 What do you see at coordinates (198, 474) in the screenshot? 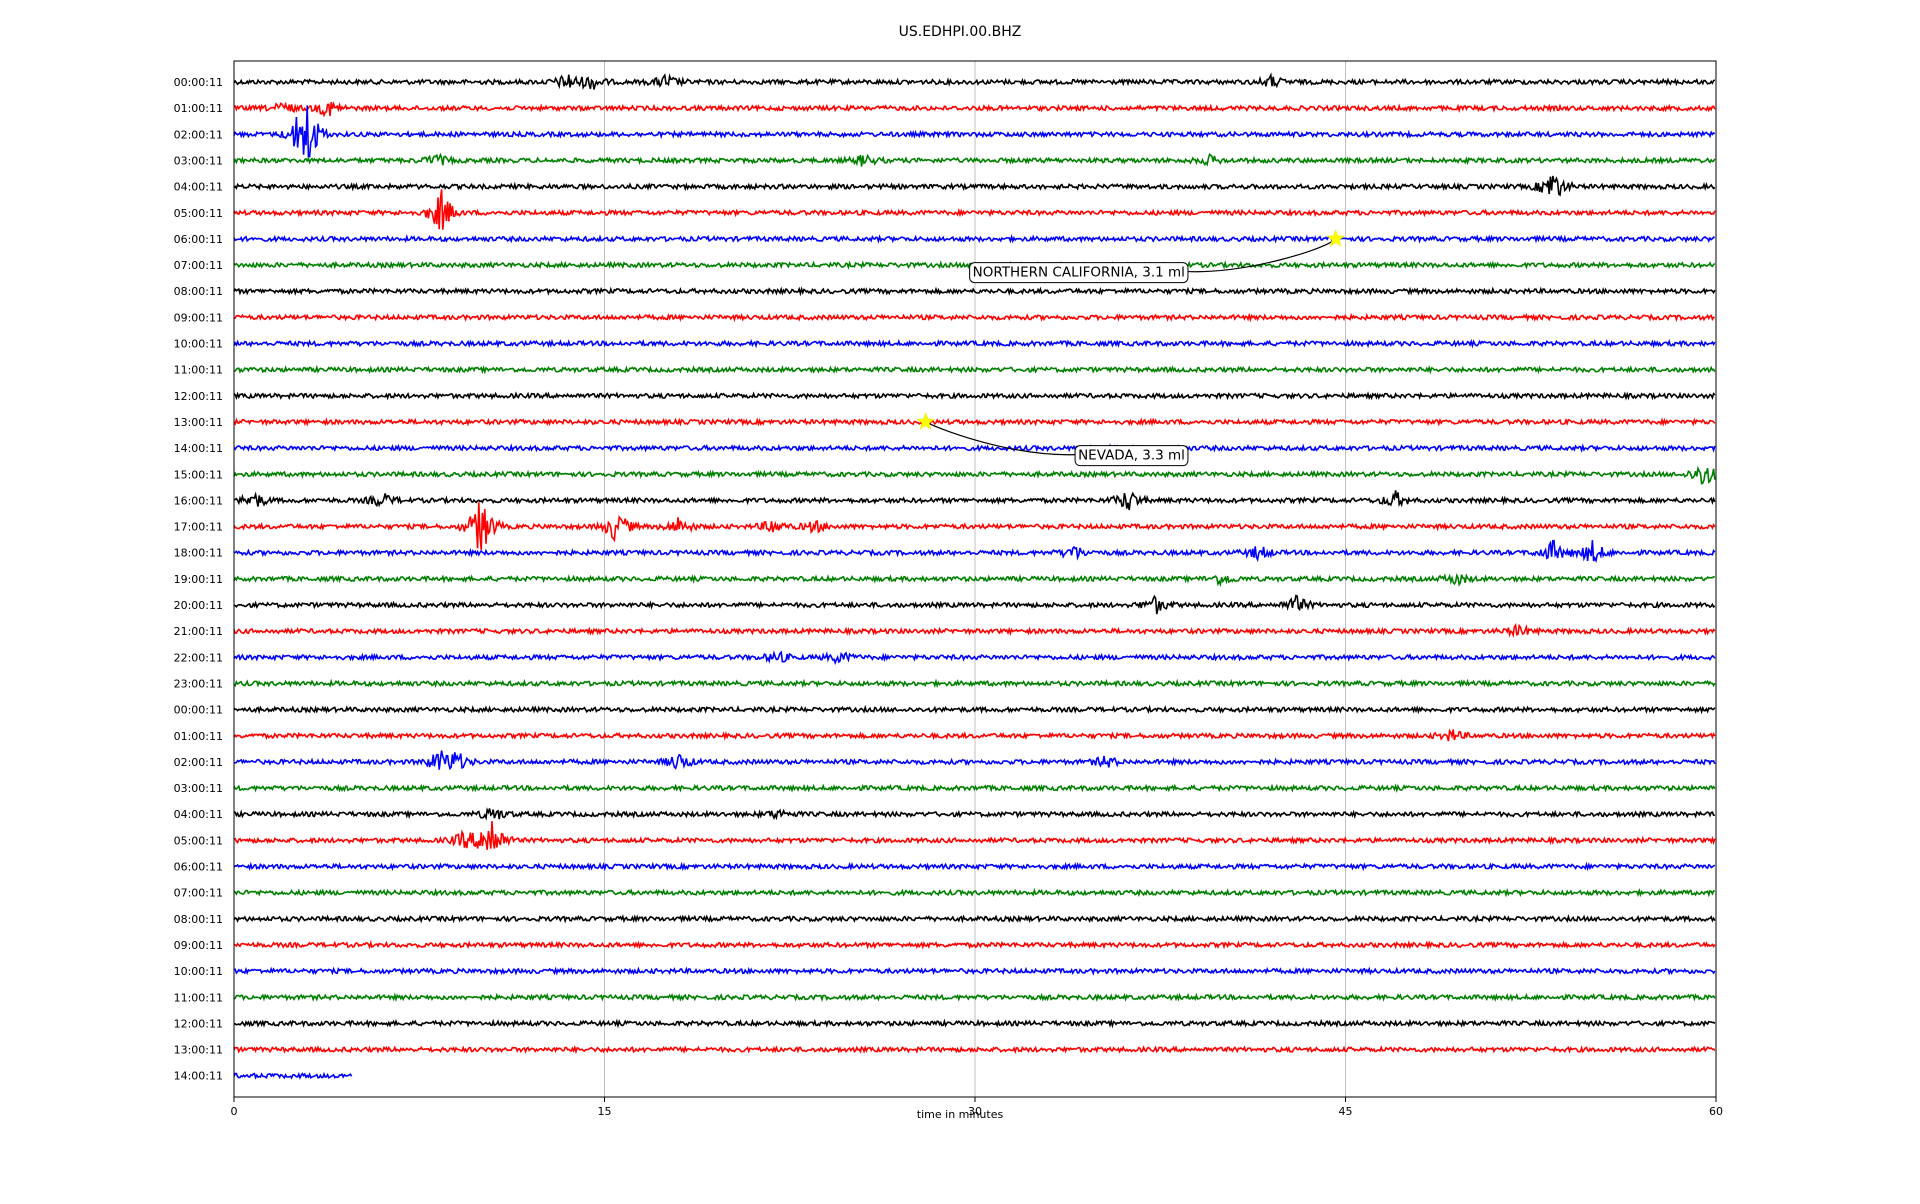
I see `row-time-label: 15:00:11` at bounding box center [198, 474].